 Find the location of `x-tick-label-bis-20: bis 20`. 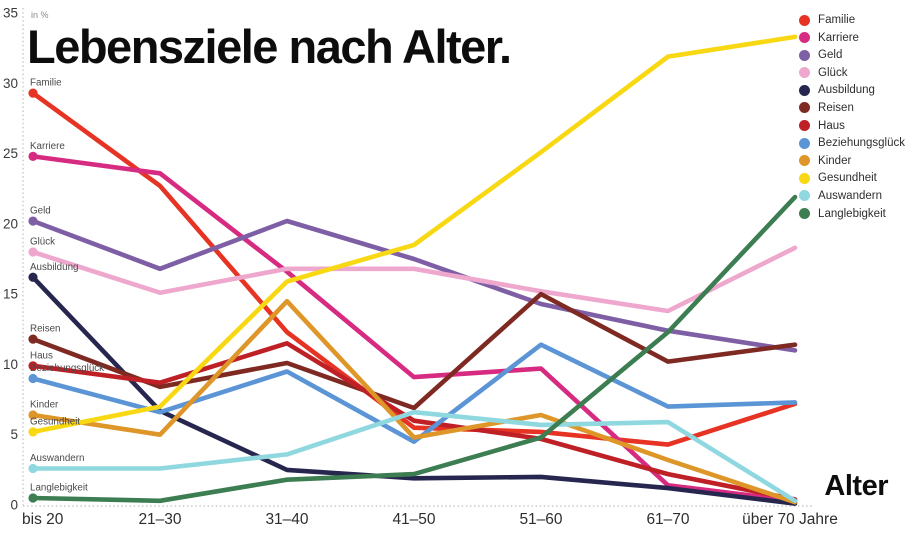

x-tick-label-bis-20: bis 20 is located at coordinates (43, 519).